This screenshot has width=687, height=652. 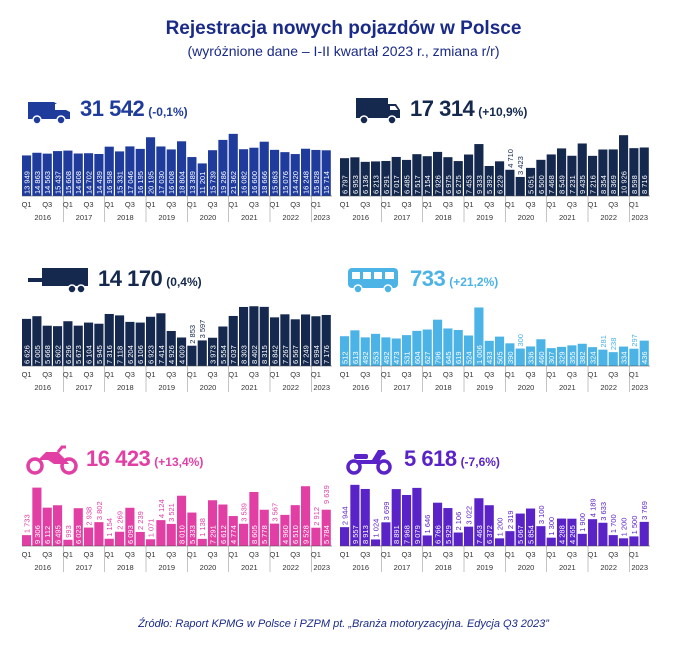 I want to click on van-year-label: 2019, so click(x=166, y=217).